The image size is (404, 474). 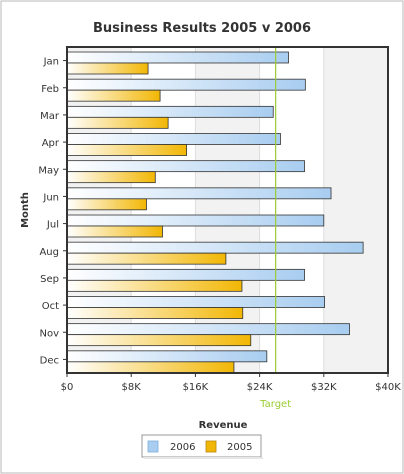 What do you see at coordinates (25, 210) in the screenshot?
I see `y-axis-label: Month` at bounding box center [25, 210].